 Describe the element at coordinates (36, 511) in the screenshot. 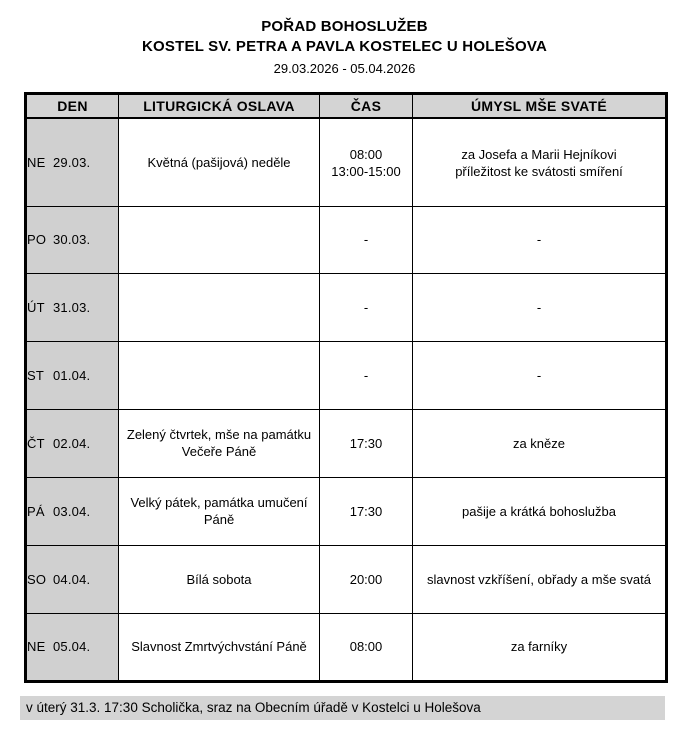

I see `day-weekday: PÁ` at that location.